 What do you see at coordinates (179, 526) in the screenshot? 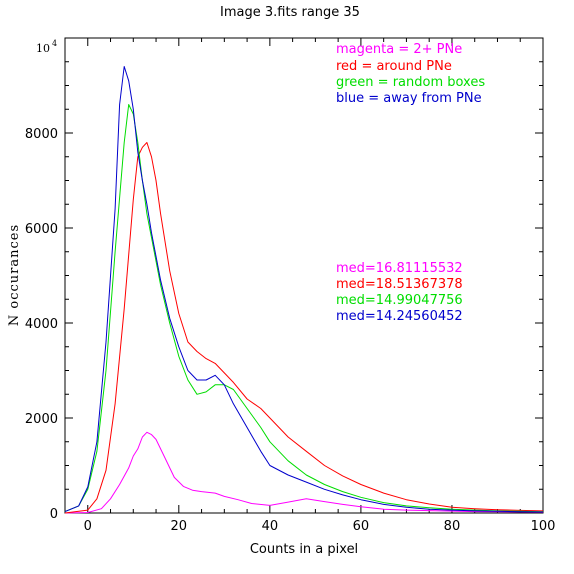
I see `x-tick-label: 20` at bounding box center [179, 526].